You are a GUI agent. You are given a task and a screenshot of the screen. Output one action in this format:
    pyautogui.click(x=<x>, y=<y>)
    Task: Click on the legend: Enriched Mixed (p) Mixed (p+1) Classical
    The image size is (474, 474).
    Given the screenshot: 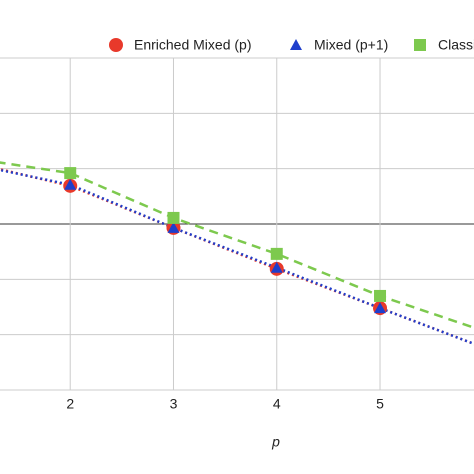 What is the action you would take?
    pyautogui.click(x=291, y=45)
    